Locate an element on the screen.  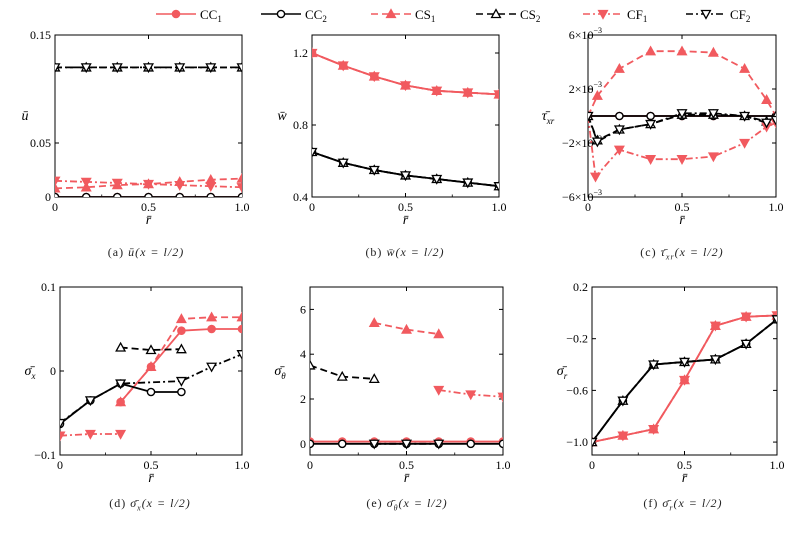
y-axis-label: ū is located at coordinates (25, 116).